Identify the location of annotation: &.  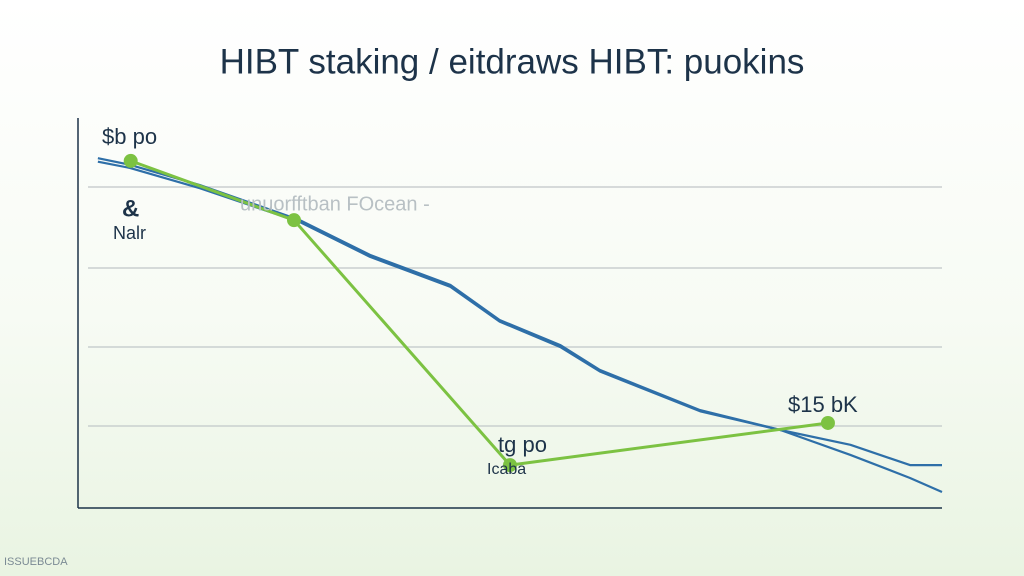
(130, 208).